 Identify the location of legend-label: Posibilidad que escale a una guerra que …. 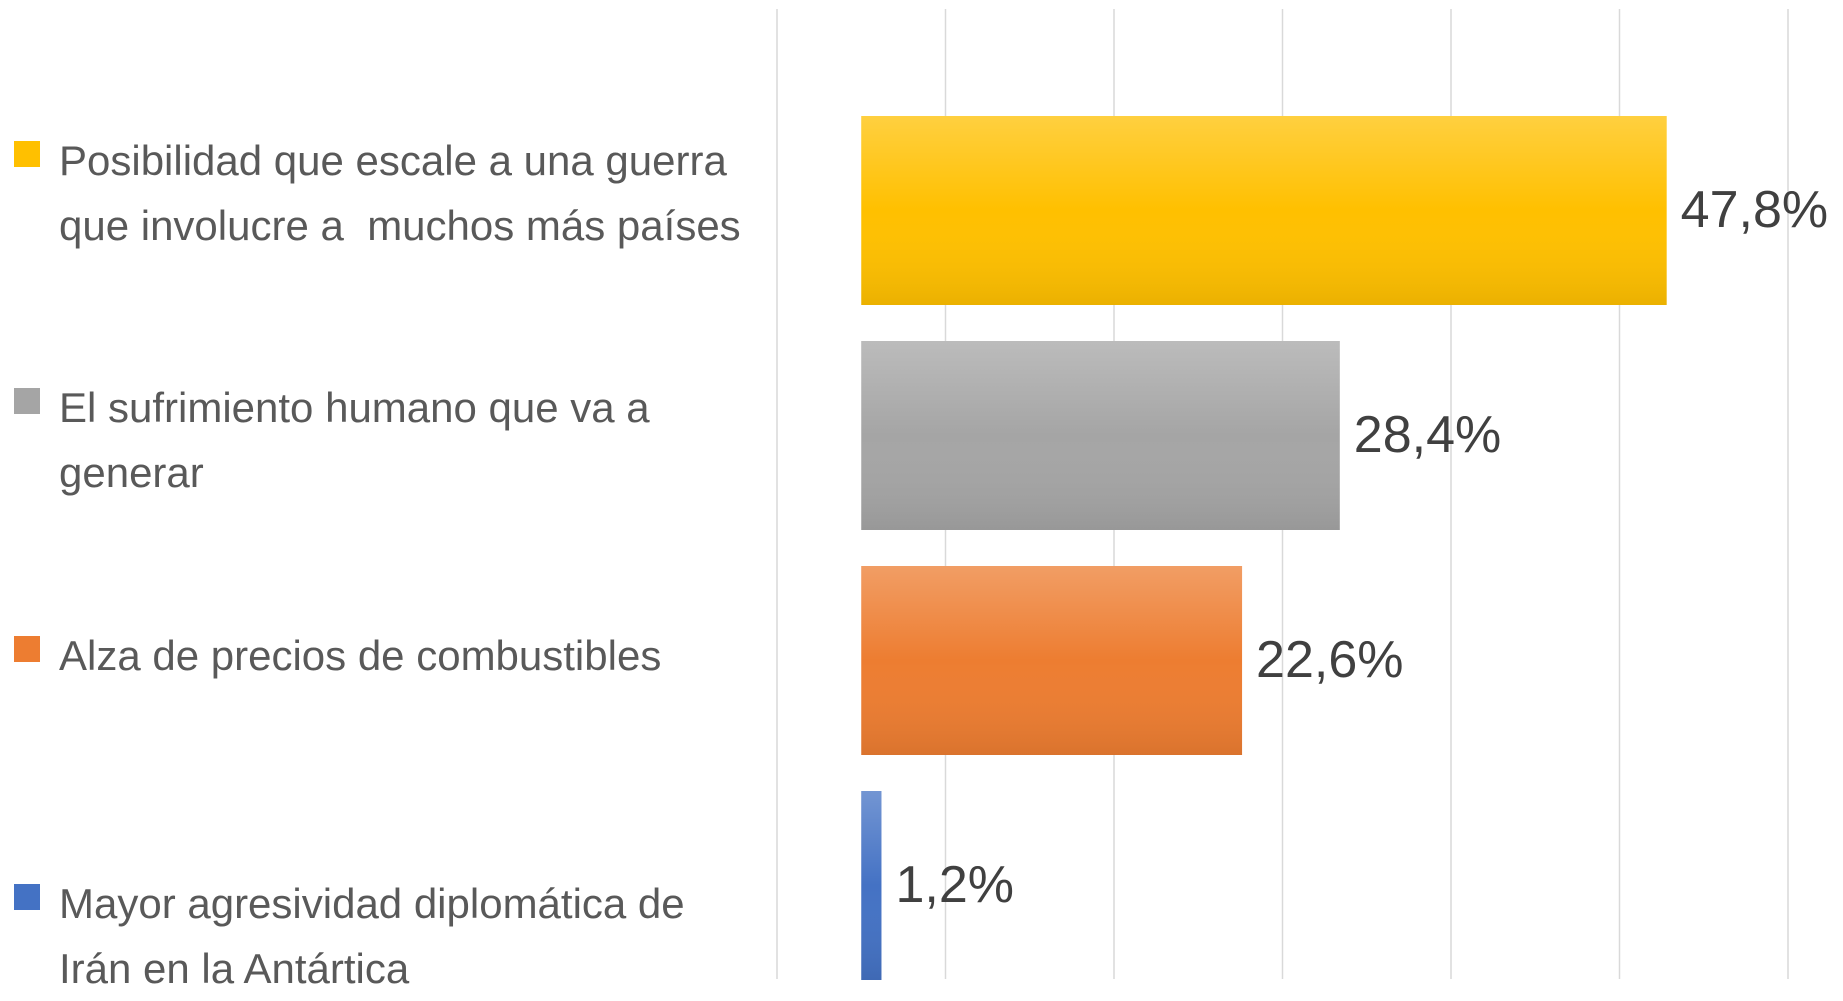
(400, 193).